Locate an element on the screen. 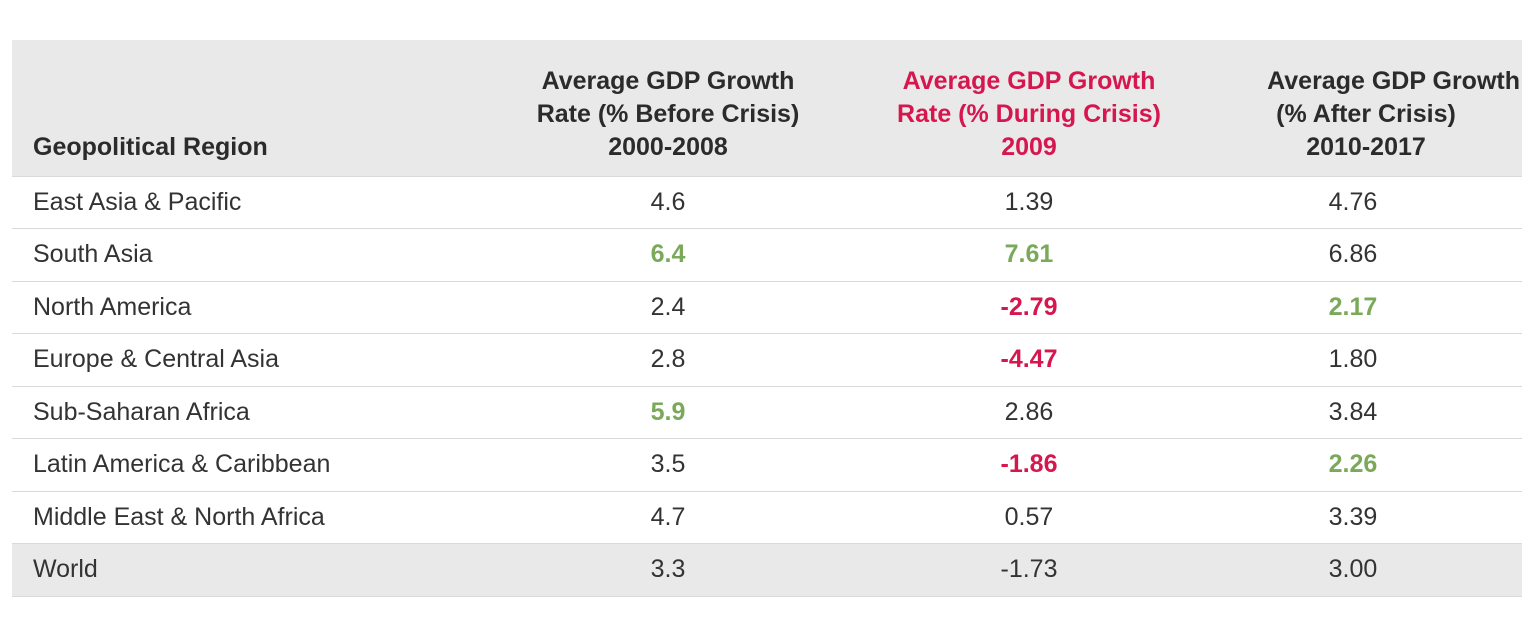  before-crisis-cell: 2.8 is located at coordinates (668, 359).